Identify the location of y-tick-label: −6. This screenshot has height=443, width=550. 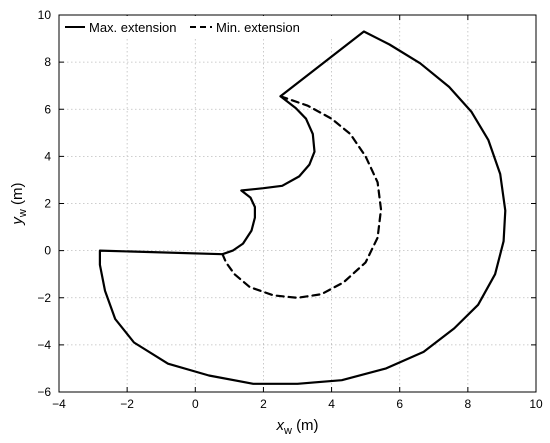
(44, 392).